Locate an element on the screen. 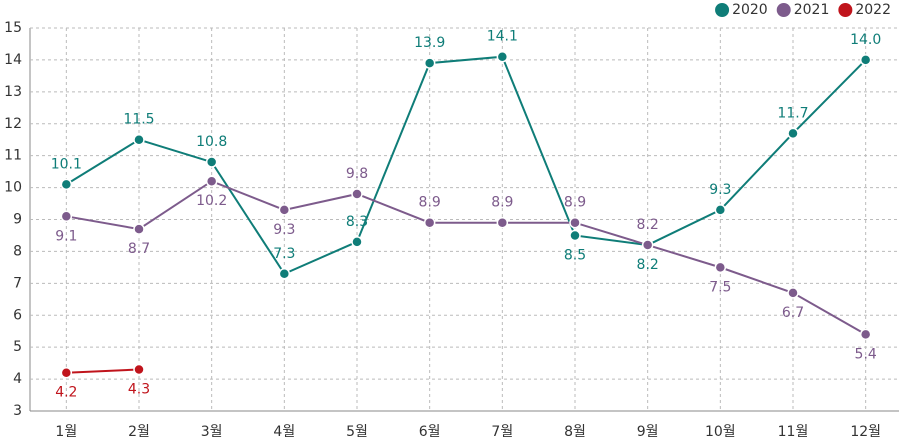  y-tick-label: 8 is located at coordinates (17, 251).